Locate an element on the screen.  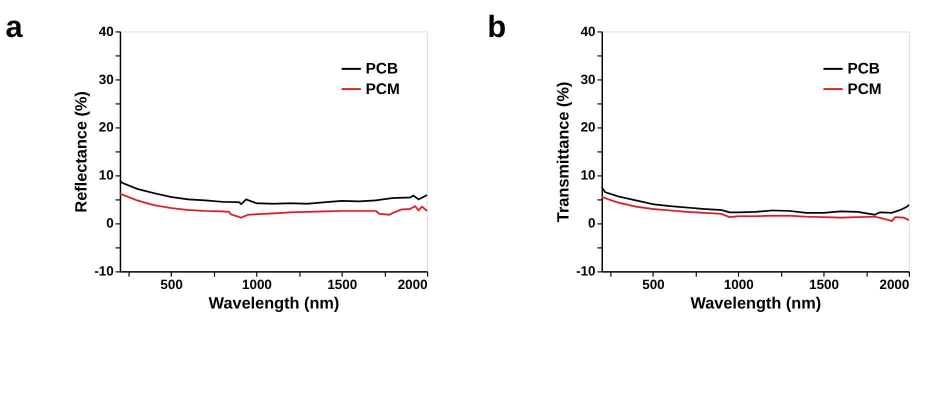
chart-title: b is located at coordinates (496, 26).